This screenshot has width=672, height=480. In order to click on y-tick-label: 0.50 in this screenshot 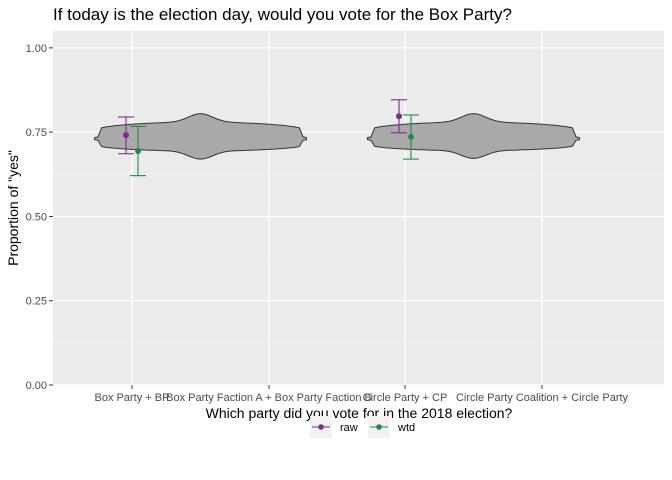, I will do `click(36, 217)`.